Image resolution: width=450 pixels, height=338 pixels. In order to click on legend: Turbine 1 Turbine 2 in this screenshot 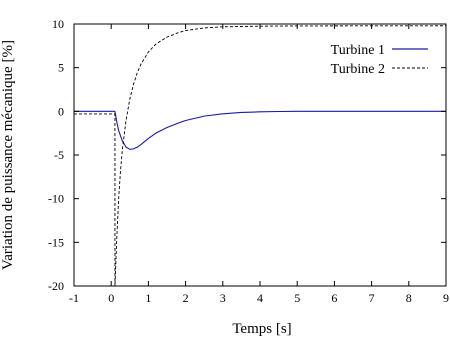, I will do `click(379, 60)`.